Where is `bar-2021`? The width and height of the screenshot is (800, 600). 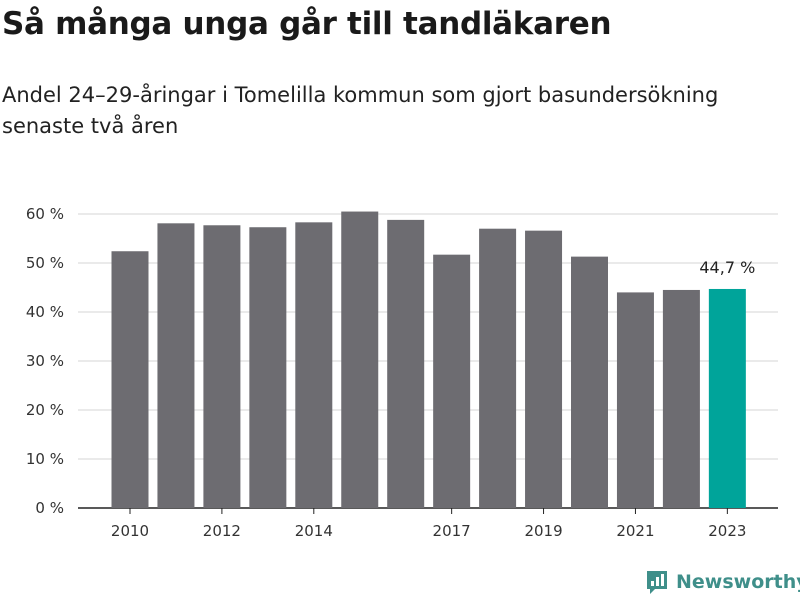 bar-2021 is located at coordinates (635, 400).